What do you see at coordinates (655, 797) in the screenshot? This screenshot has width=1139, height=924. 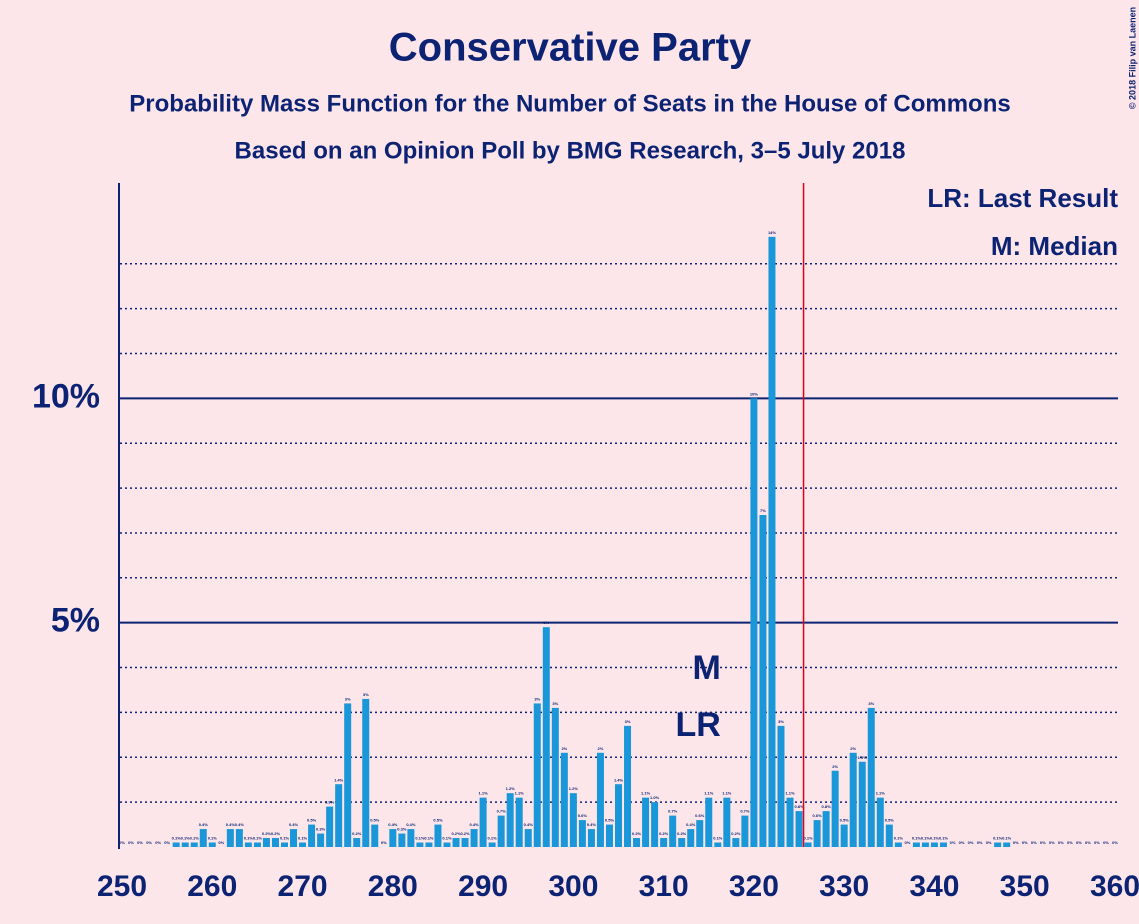 I see `value-label: 1.0%` at bounding box center [655, 797].